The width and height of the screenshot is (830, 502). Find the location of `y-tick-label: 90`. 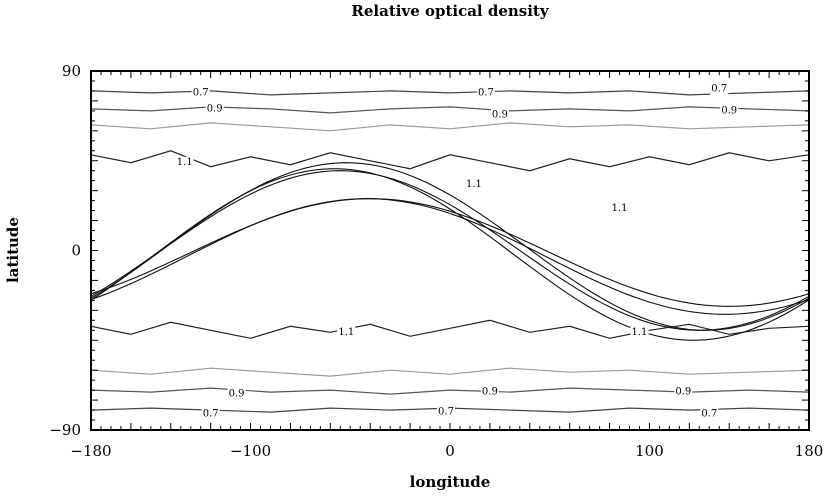

y-tick-label: 90 is located at coordinates (71, 71).